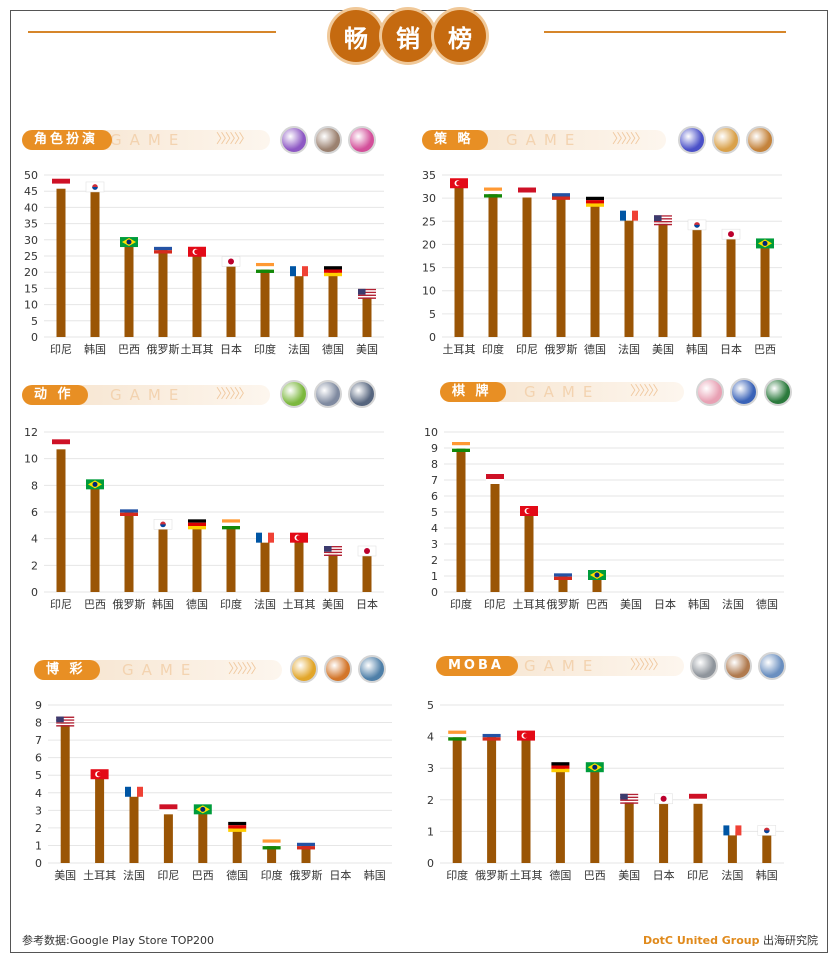  What do you see at coordinates (375, 875) in the screenshot?
I see `x-tick-label: 韩国` at bounding box center [375, 875].